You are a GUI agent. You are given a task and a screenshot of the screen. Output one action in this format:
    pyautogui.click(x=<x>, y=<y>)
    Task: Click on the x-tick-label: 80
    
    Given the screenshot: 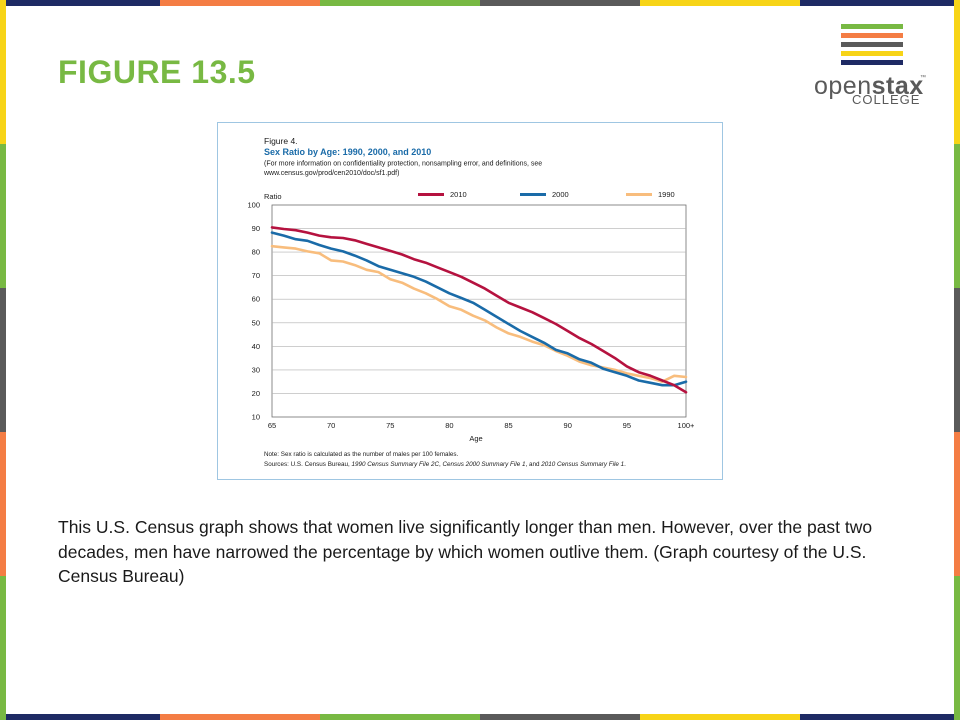 What is the action you would take?
    pyautogui.click(x=449, y=425)
    